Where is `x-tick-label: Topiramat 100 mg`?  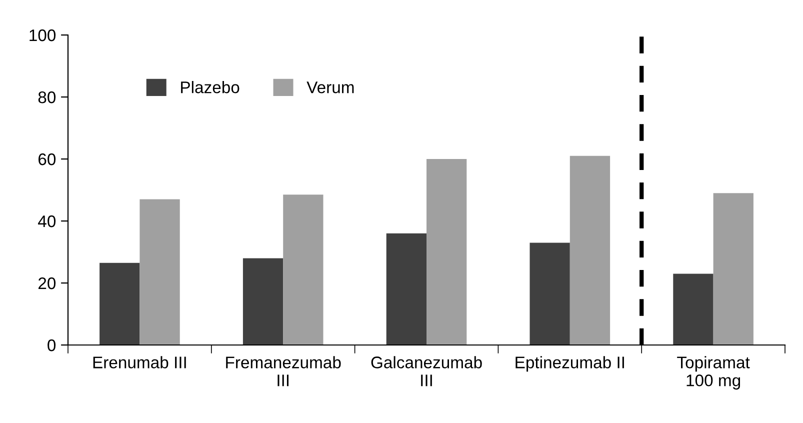
x-tick-label: Topiramat 100 mg is located at coordinates (713, 373).